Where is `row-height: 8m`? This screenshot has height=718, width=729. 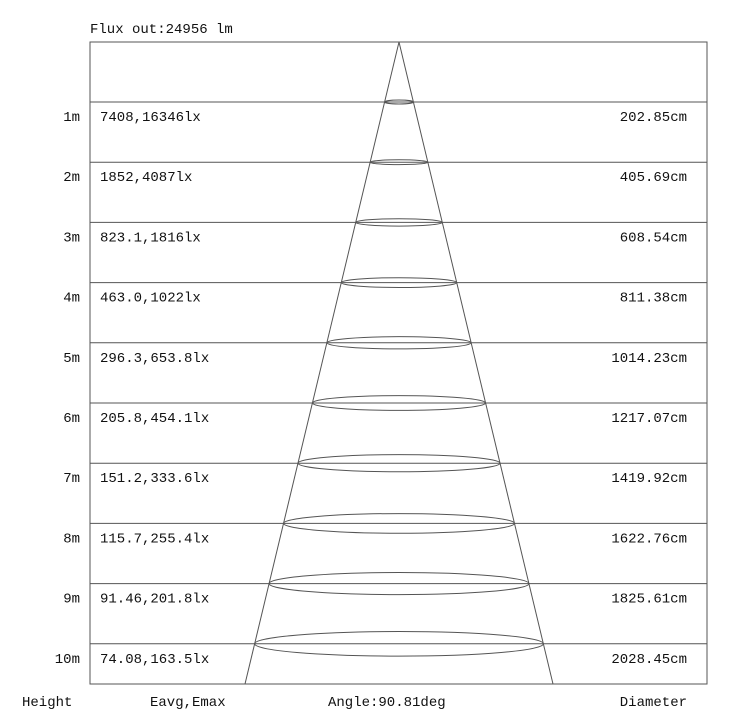
row-height: 8m is located at coordinates (71, 539).